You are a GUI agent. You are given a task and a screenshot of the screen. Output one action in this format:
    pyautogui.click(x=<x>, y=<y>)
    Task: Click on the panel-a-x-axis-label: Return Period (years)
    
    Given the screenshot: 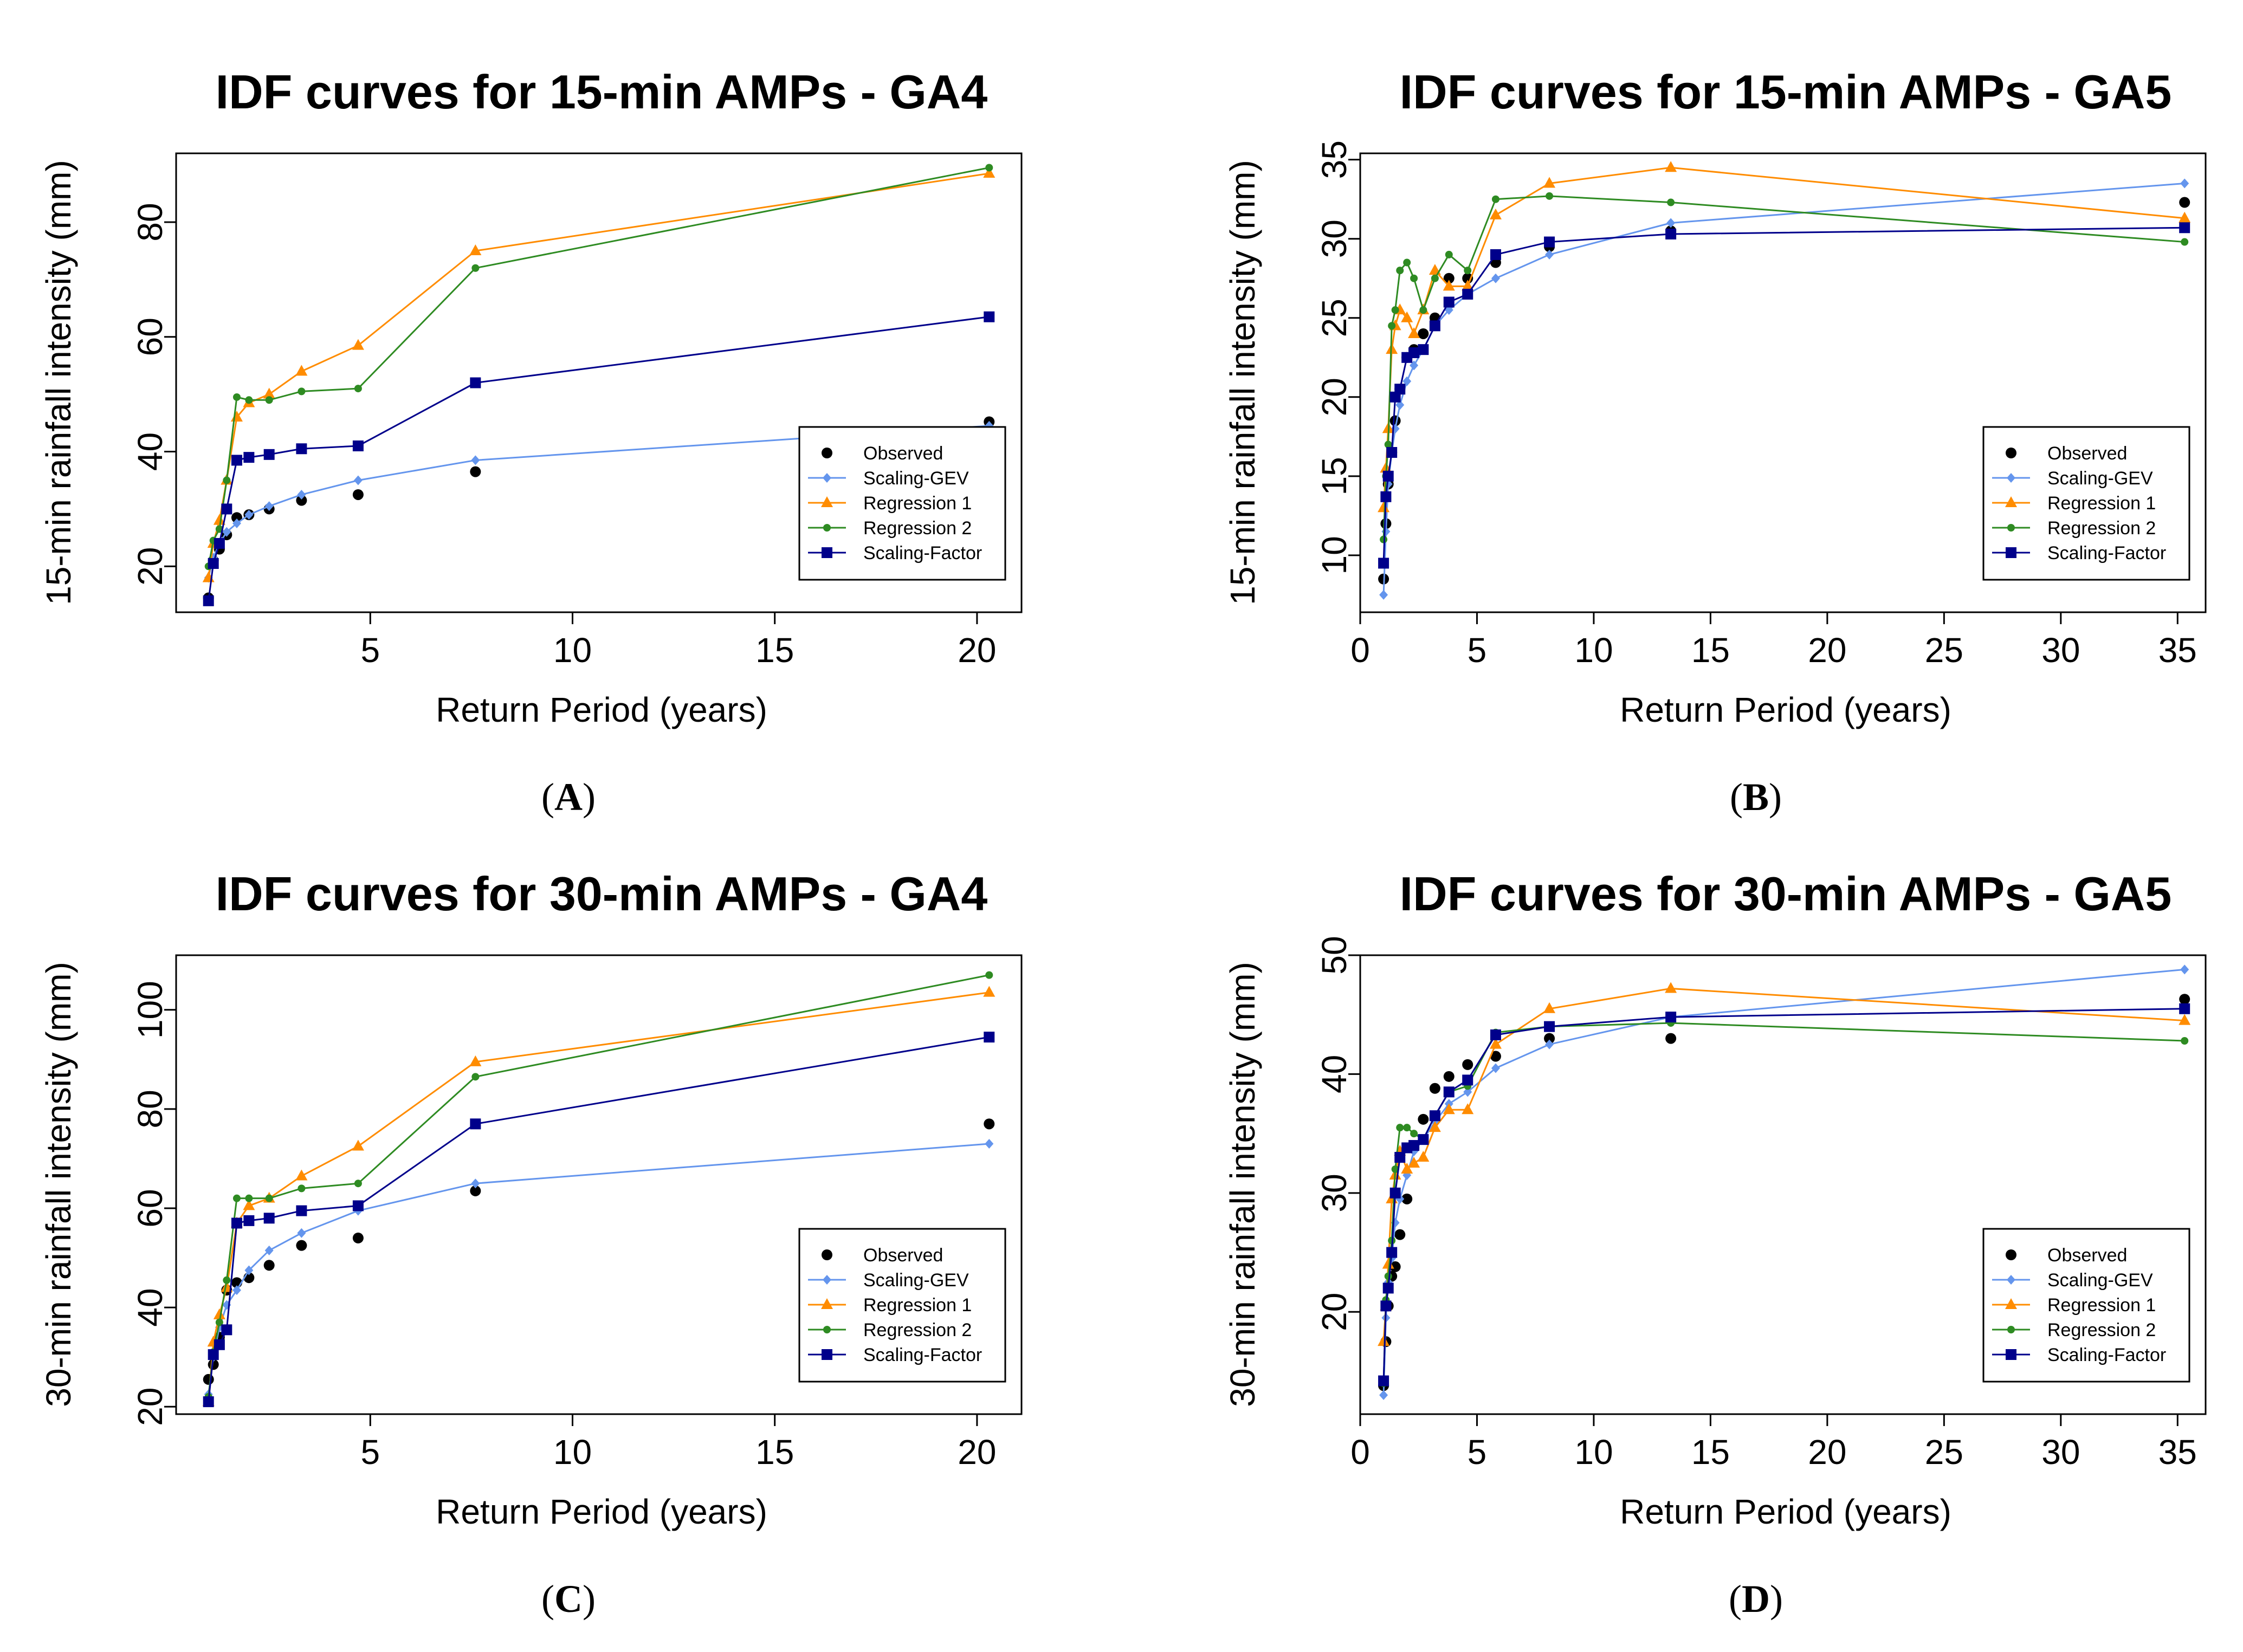 What is the action you would take?
    pyautogui.click(x=601, y=709)
    